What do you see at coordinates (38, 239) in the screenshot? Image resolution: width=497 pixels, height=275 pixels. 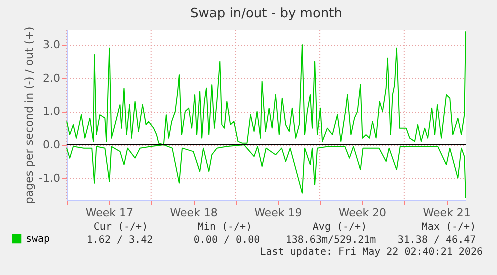 I see `legend-label: swap` at bounding box center [38, 239].